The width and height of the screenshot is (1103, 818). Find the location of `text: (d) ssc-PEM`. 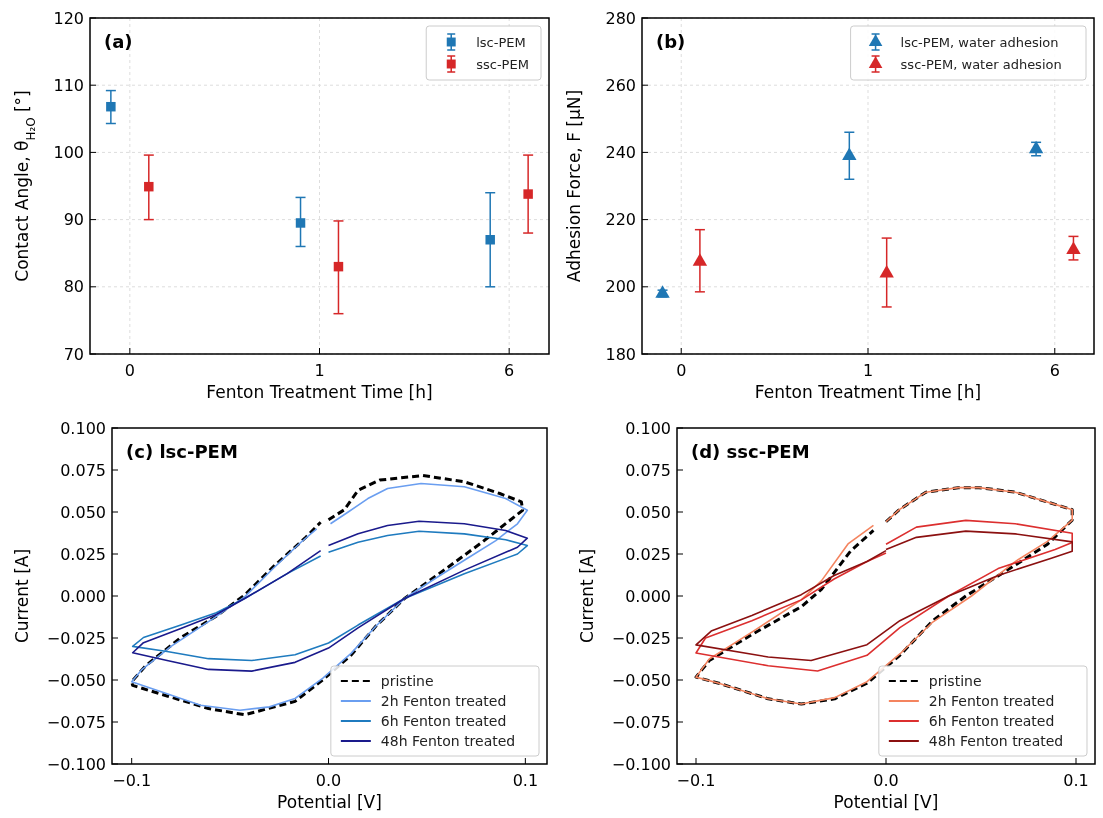

text: (d) ssc-PEM is located at coordinates (750, 451).